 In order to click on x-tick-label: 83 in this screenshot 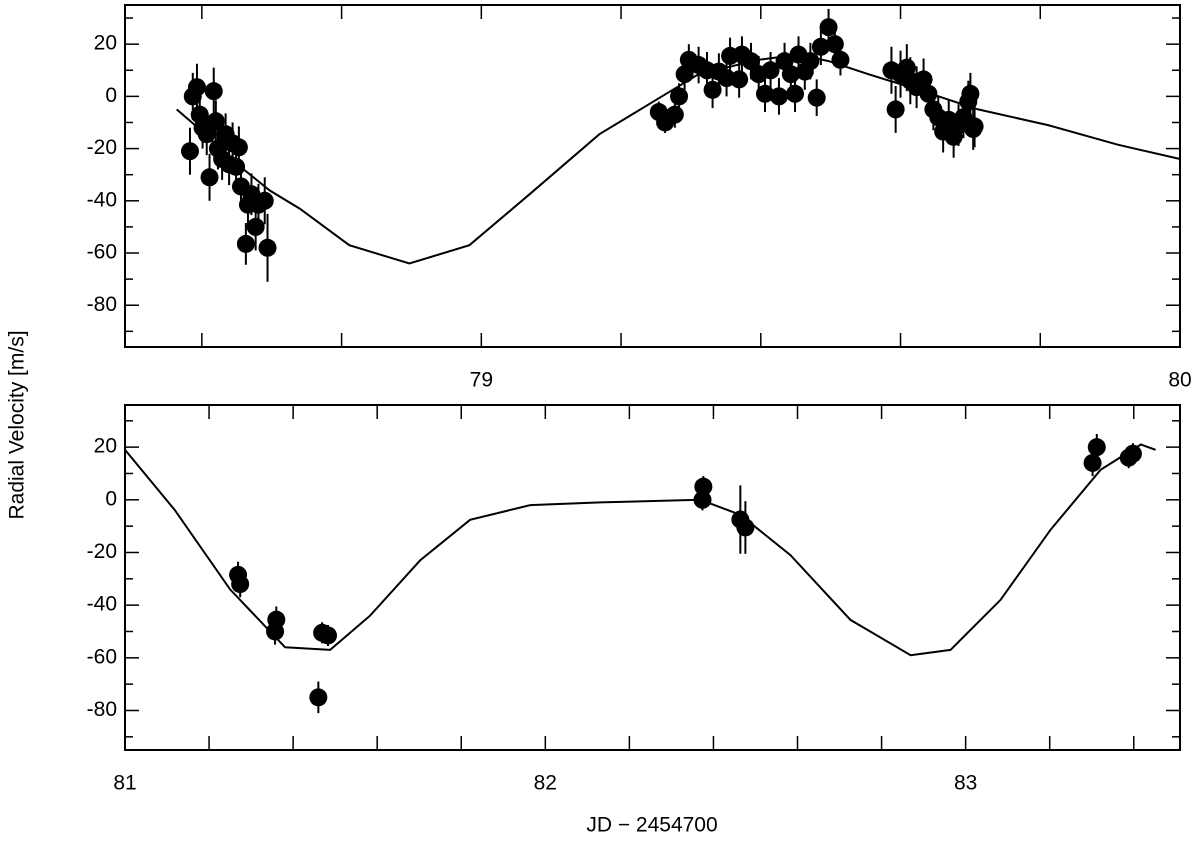, I will do `click(965, 783)`.